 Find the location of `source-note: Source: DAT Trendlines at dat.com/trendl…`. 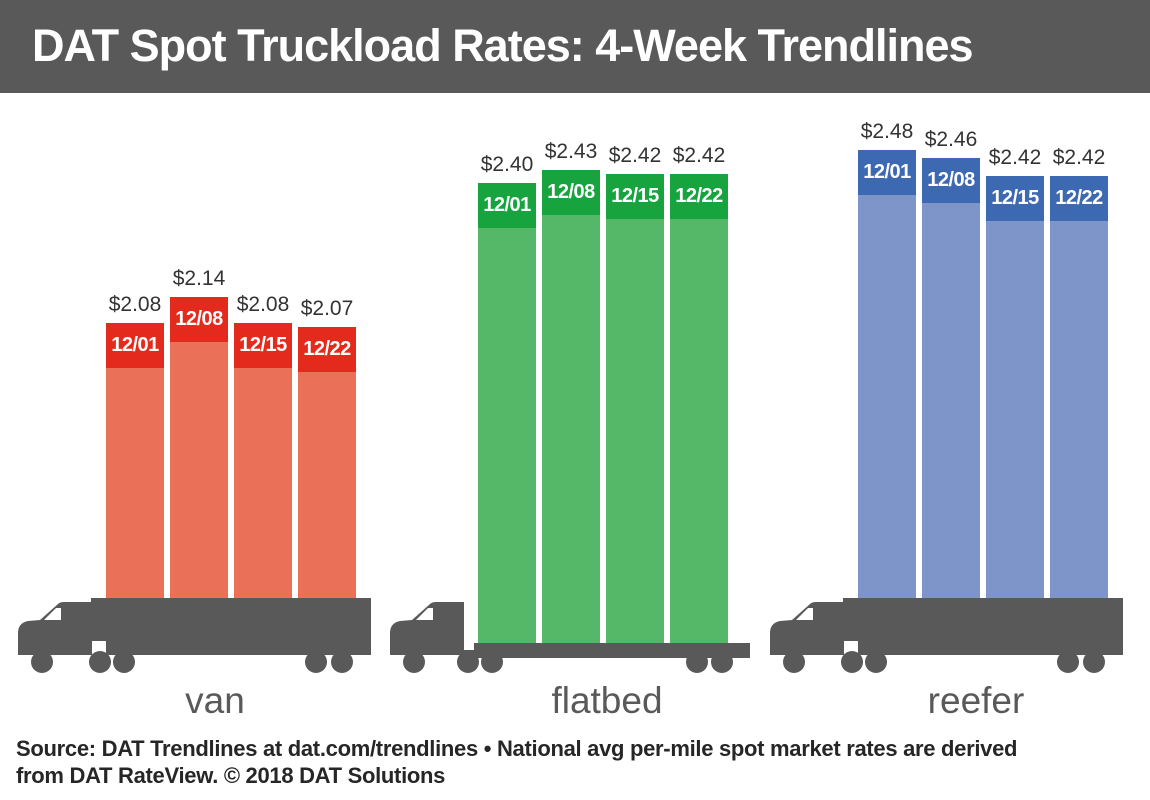

source-note: Source: DAT Trendlines at dat.com/trendl… is located at coordinates (517, 762).